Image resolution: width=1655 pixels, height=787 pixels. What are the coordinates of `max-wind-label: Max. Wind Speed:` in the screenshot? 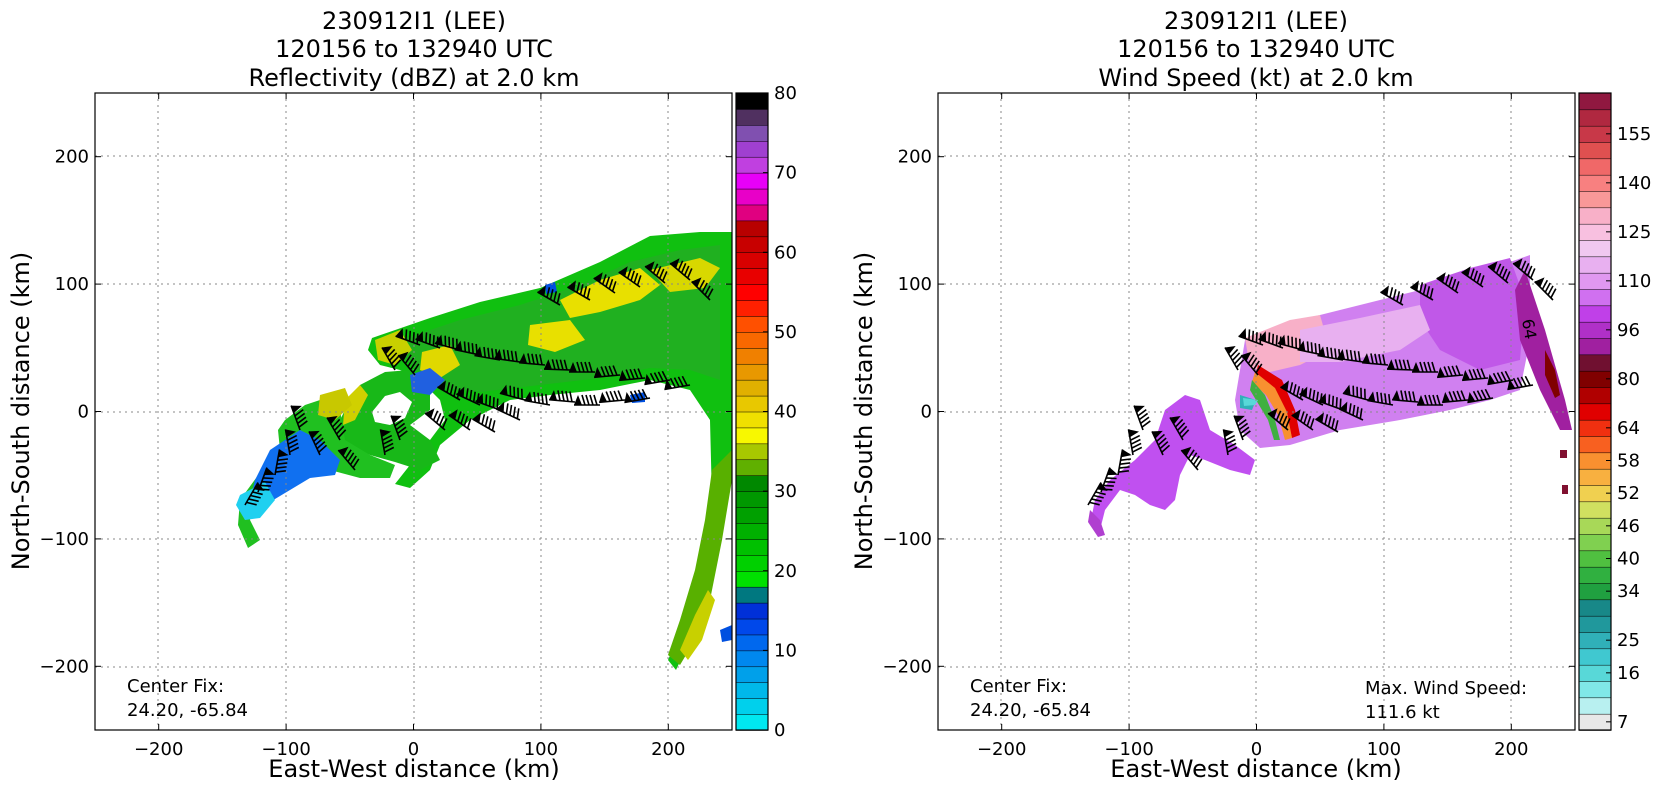 It's located at (1446, 688).